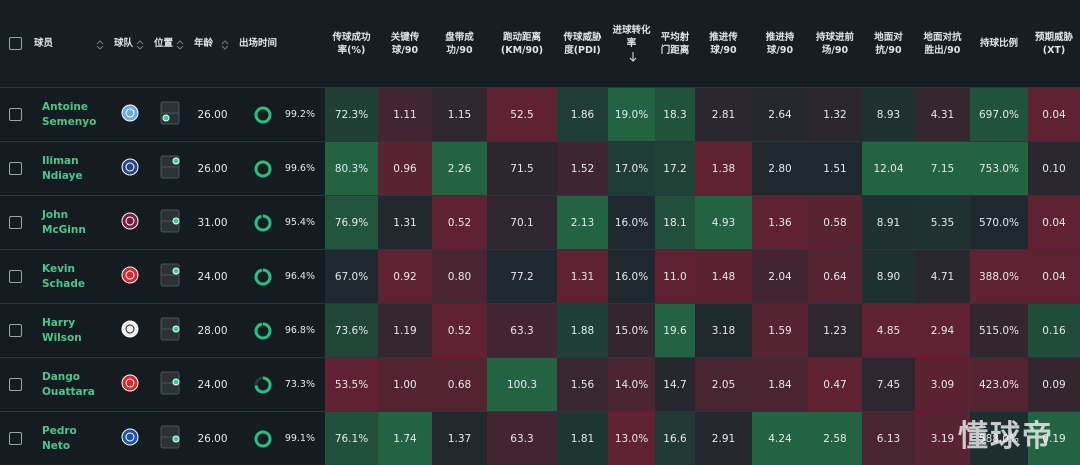 The width and height of the screenshot is (1080, 465). I want to click on stat-cell: 2.94, so click(942, 330).